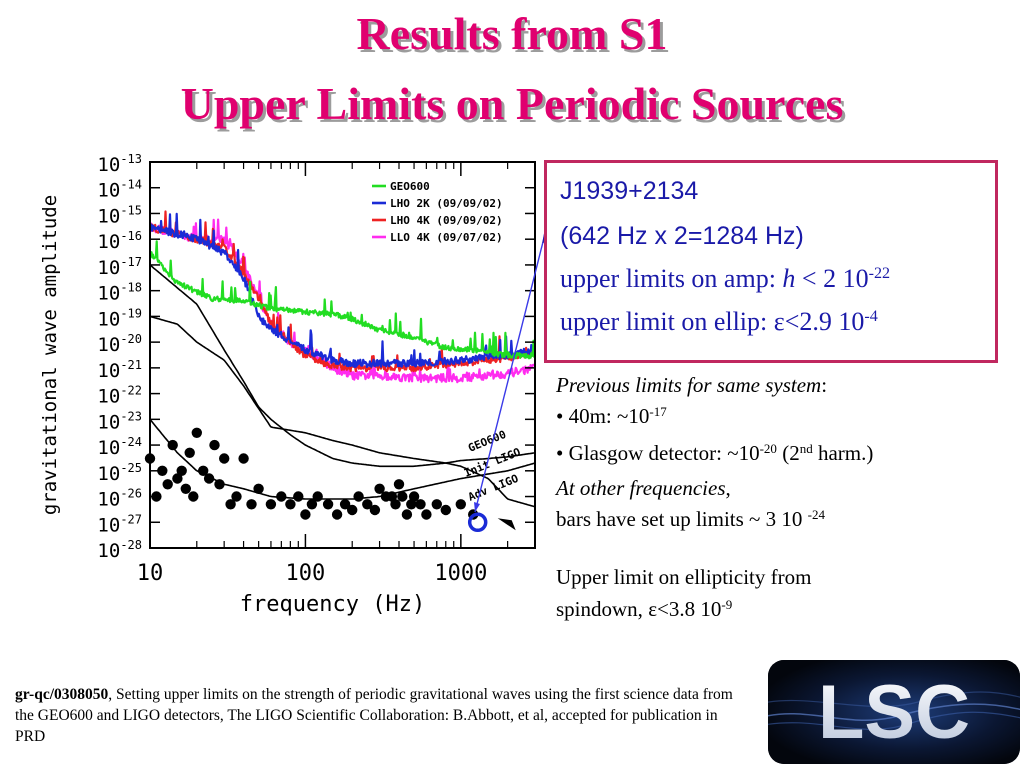  Describe the element at coordinates (719, 322) in the screenshot. I see `ellipticity-limit: upper limit on ellip: ε<2.9 10-4` at that location.